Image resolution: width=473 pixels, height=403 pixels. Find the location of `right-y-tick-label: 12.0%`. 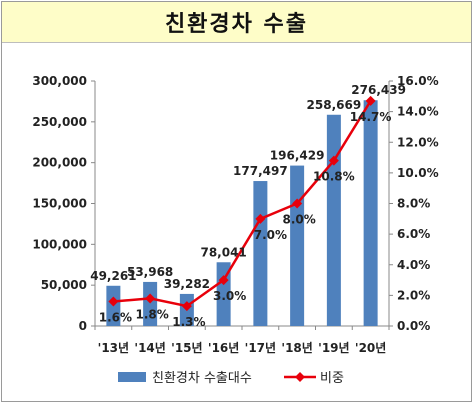

right-y-tick-label: 12.0% is located at coordinates (418, 142).